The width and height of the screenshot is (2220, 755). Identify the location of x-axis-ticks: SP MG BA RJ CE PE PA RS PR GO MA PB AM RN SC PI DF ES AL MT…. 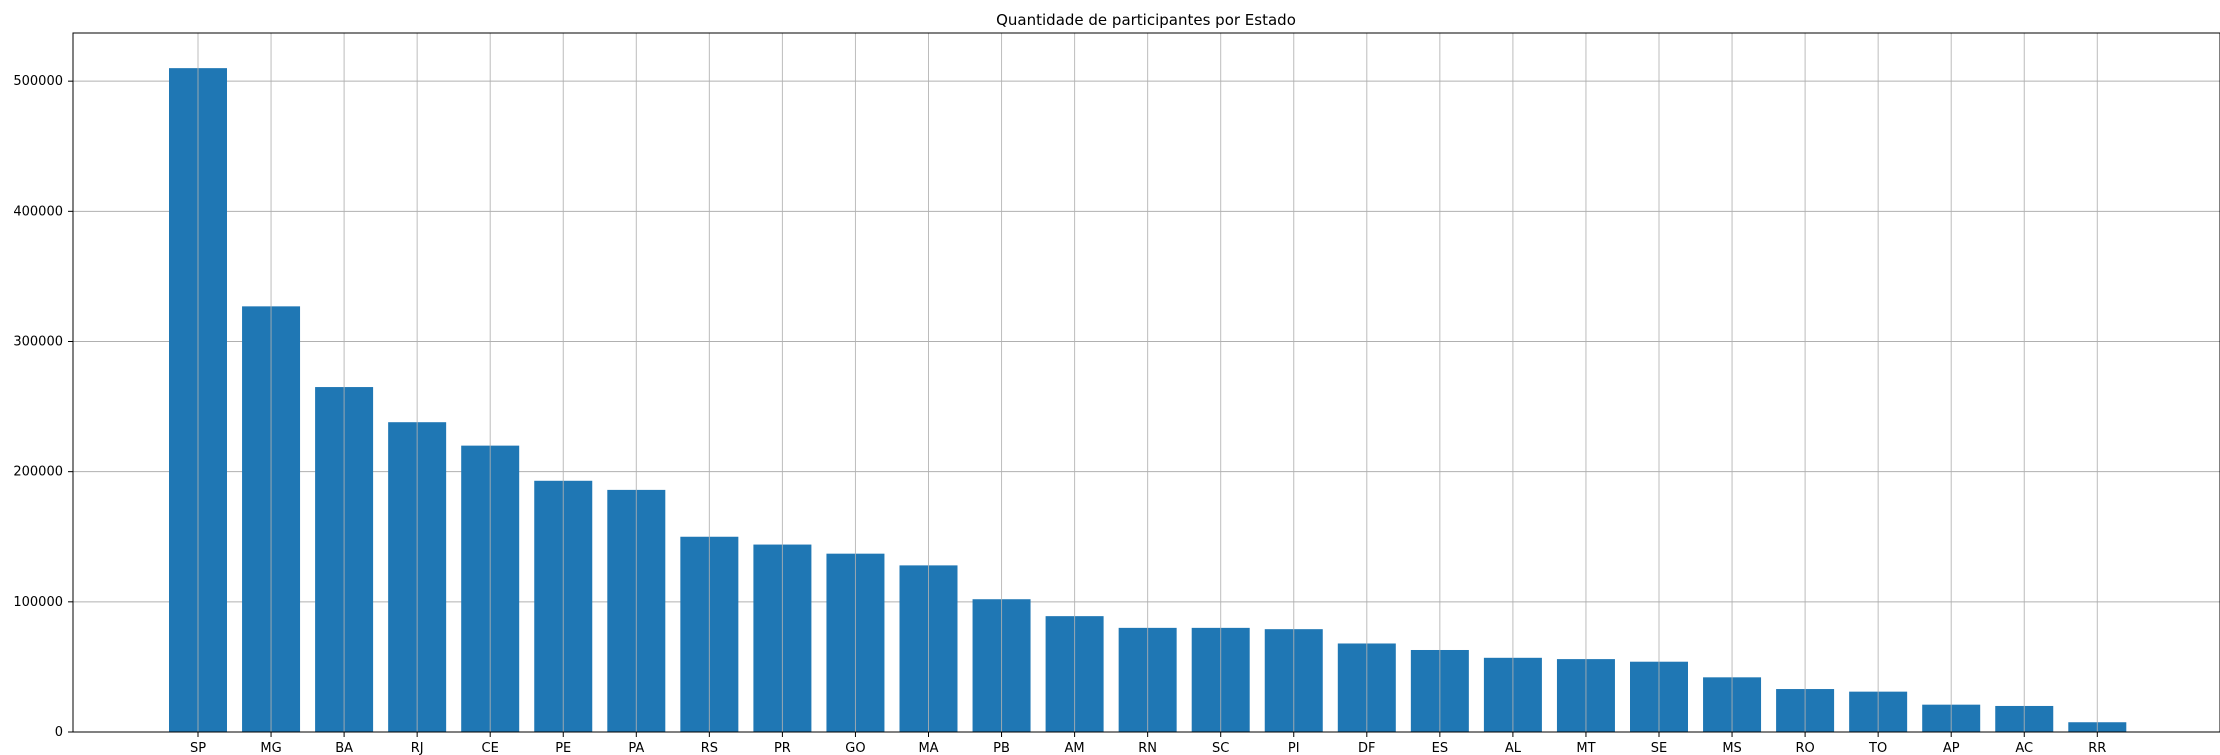
(1148, 743).